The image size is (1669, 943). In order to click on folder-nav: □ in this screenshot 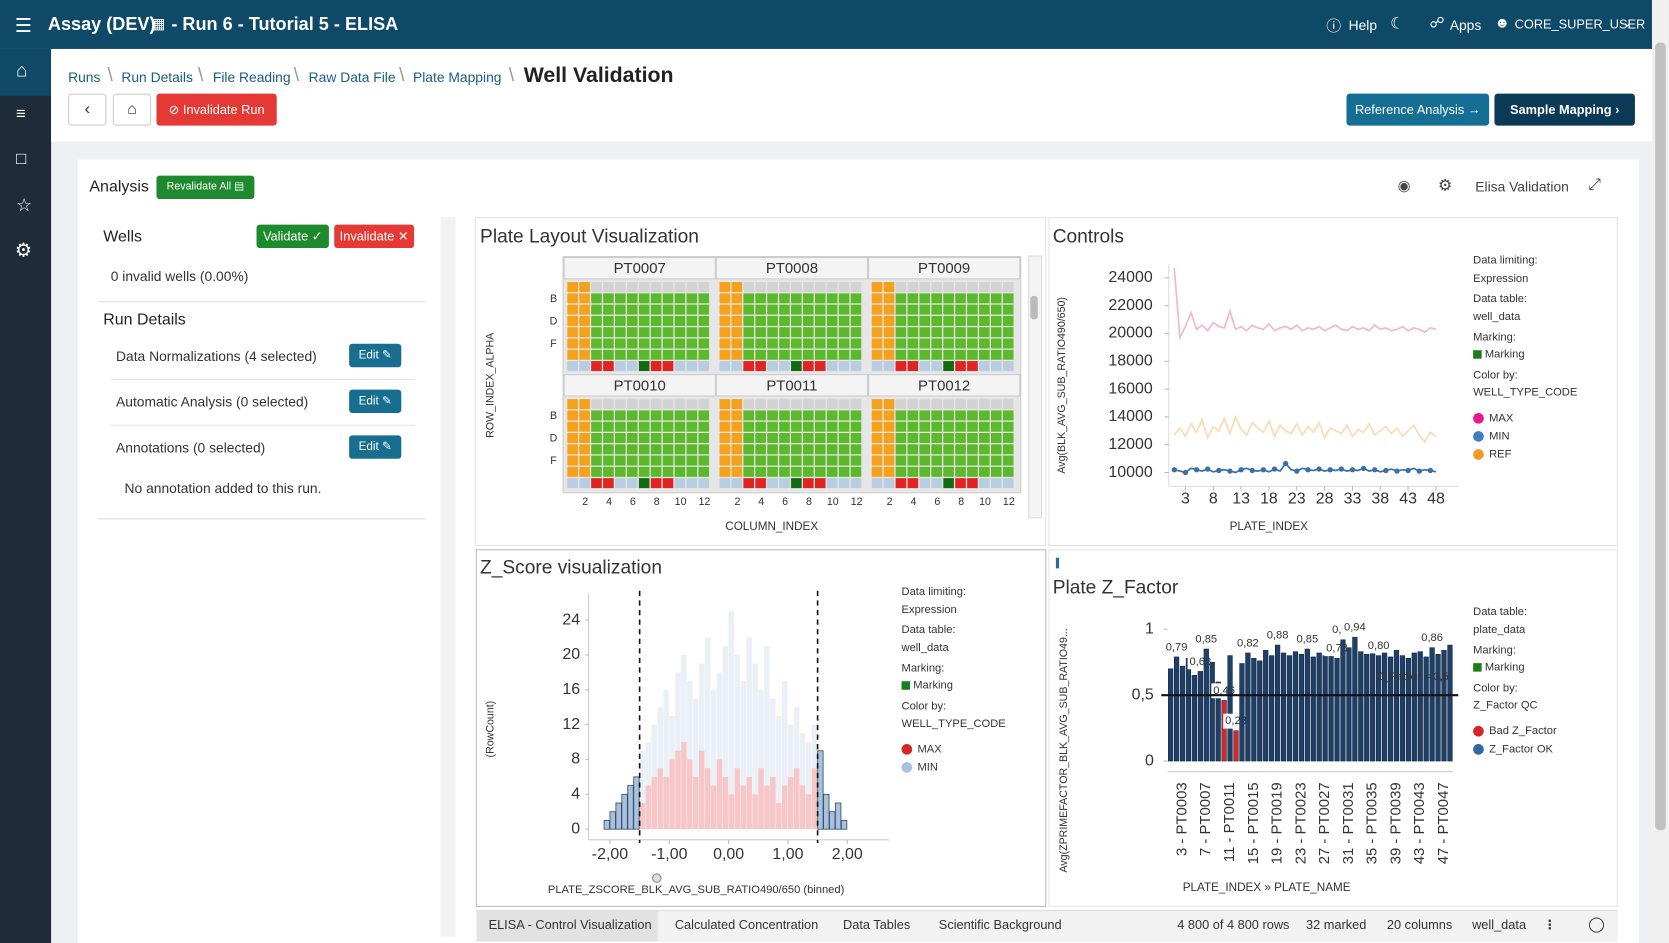, I will do `click(21, 159)`.